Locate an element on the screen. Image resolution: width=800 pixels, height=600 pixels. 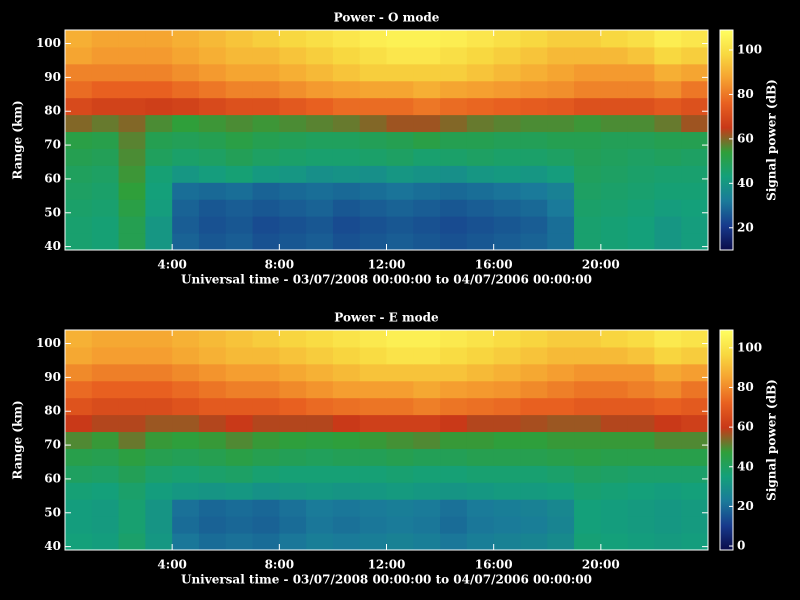
y-tick-label: 90 is located at coordinates (52, 77).